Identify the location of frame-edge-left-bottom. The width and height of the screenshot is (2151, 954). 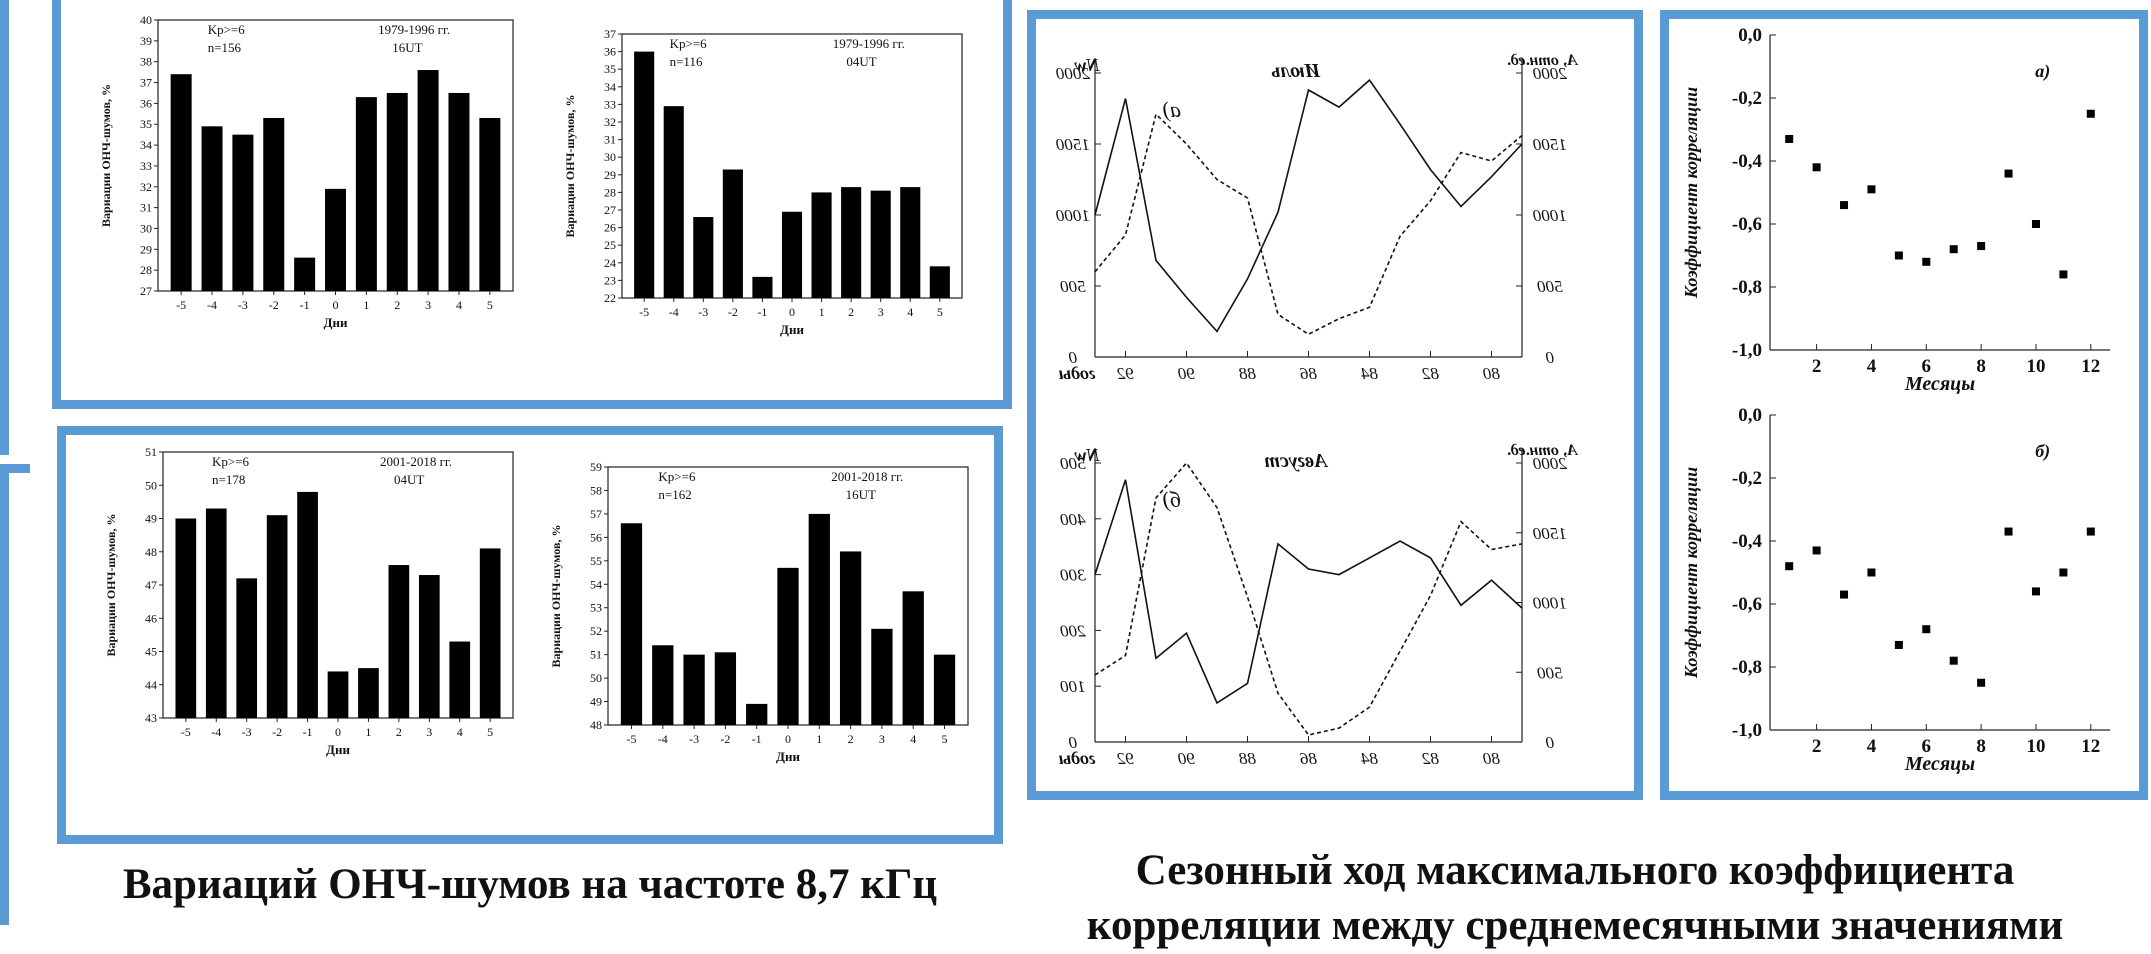
(4, 697).